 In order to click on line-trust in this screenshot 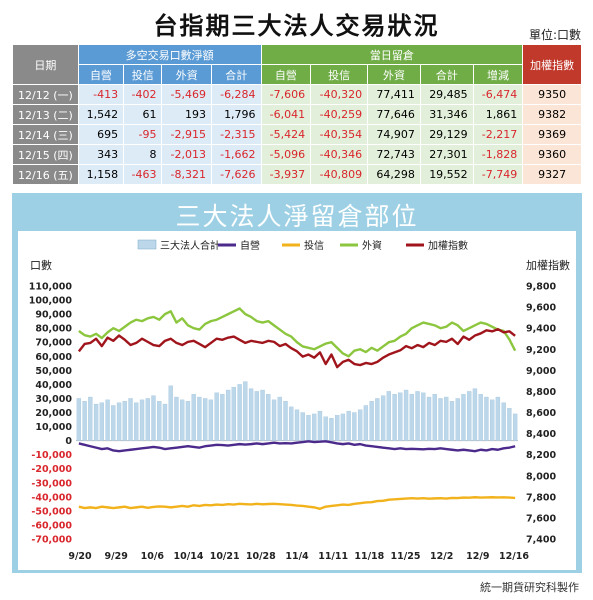, I will do `click(297, 503)`.